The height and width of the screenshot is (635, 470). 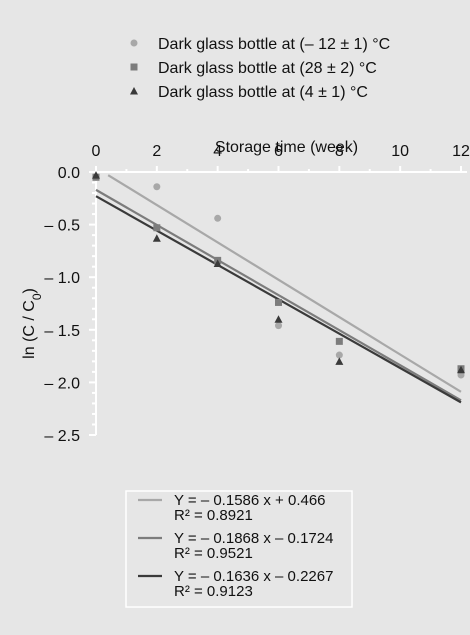 I want to click on y-tick-label: – 1.5, so click(x=62, y=331).